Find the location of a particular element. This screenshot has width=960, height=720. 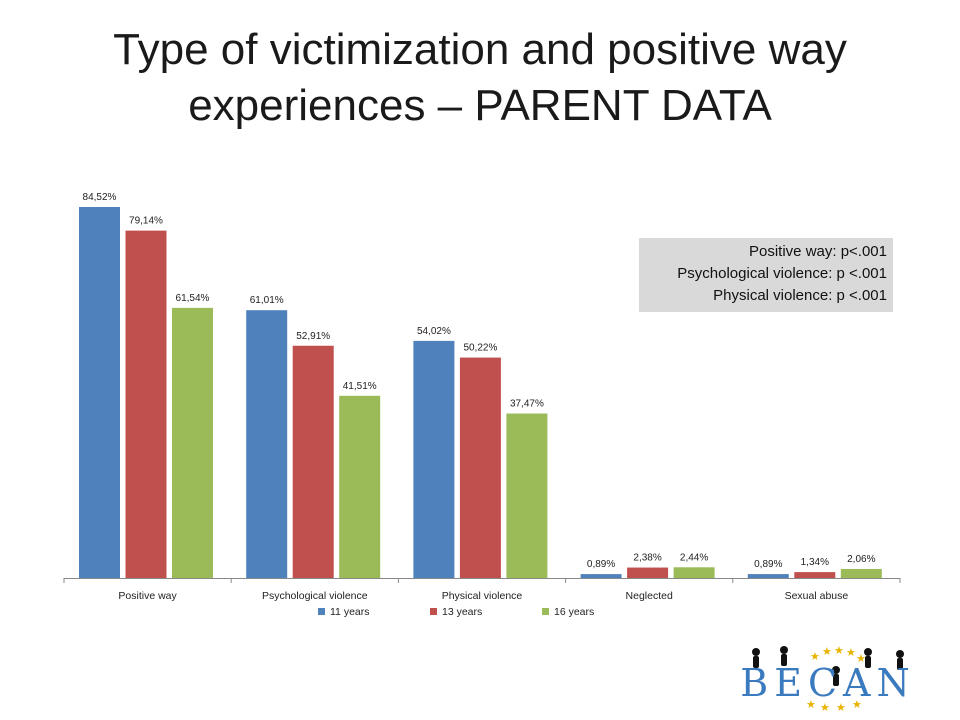

data-label: 79,14% is located at coordinates (146, 221).